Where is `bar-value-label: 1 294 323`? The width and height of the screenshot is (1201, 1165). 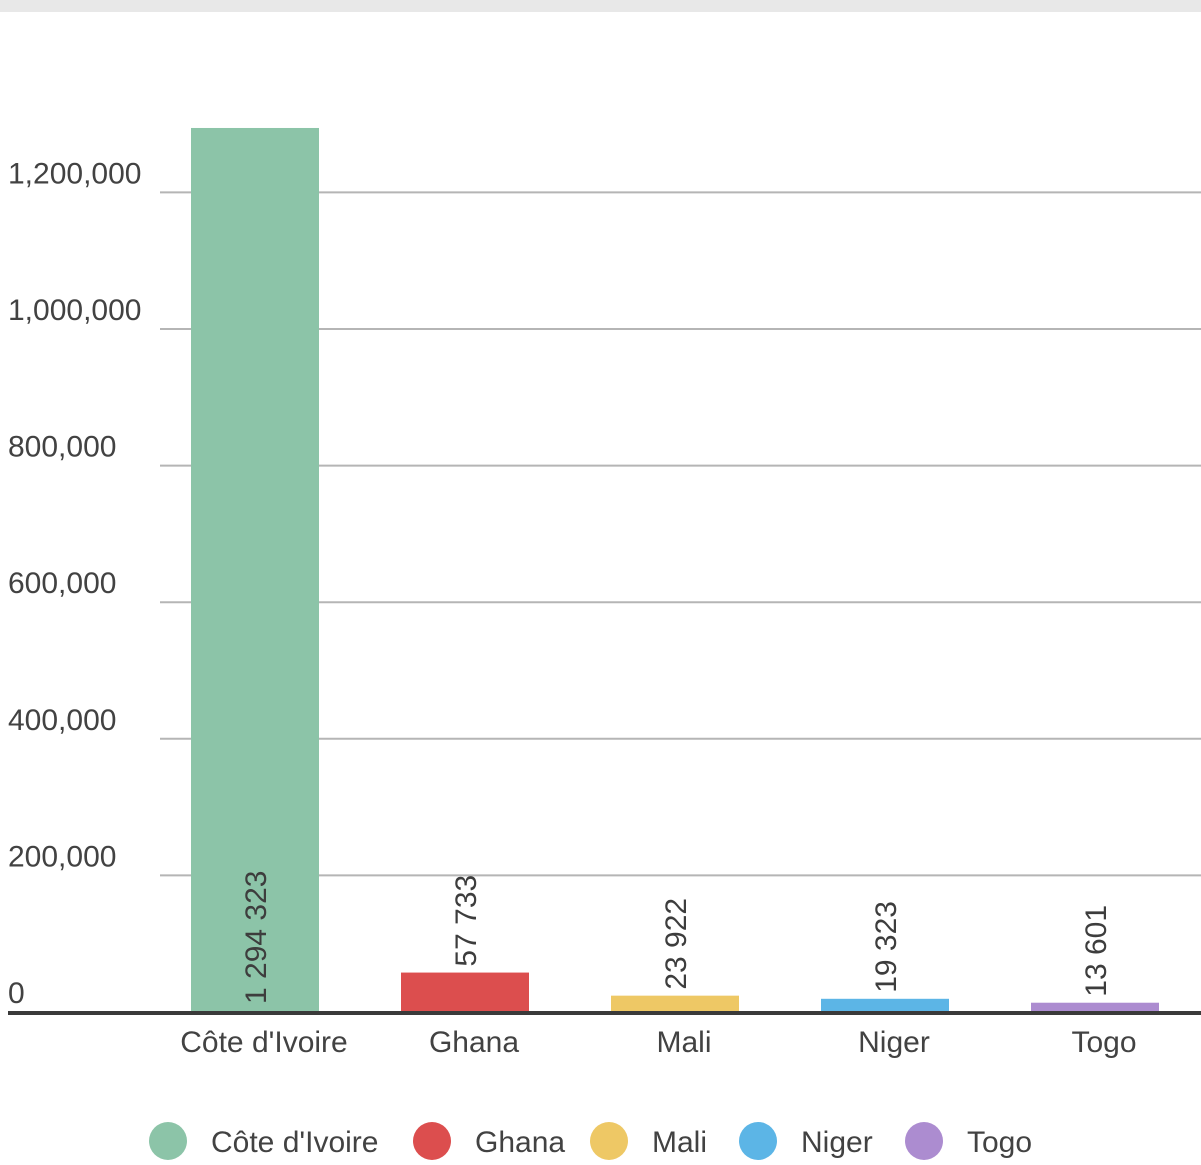
bar-value-label: 1 294 323 is located at coordinates (256, 937).